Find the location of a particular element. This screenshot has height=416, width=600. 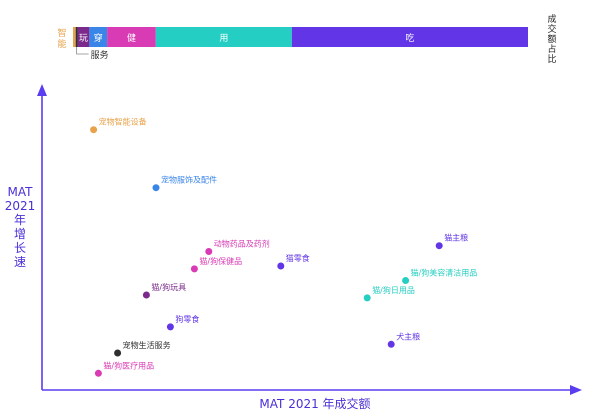

share-bar-title-char: 占 is located at coordinates (551, 49).